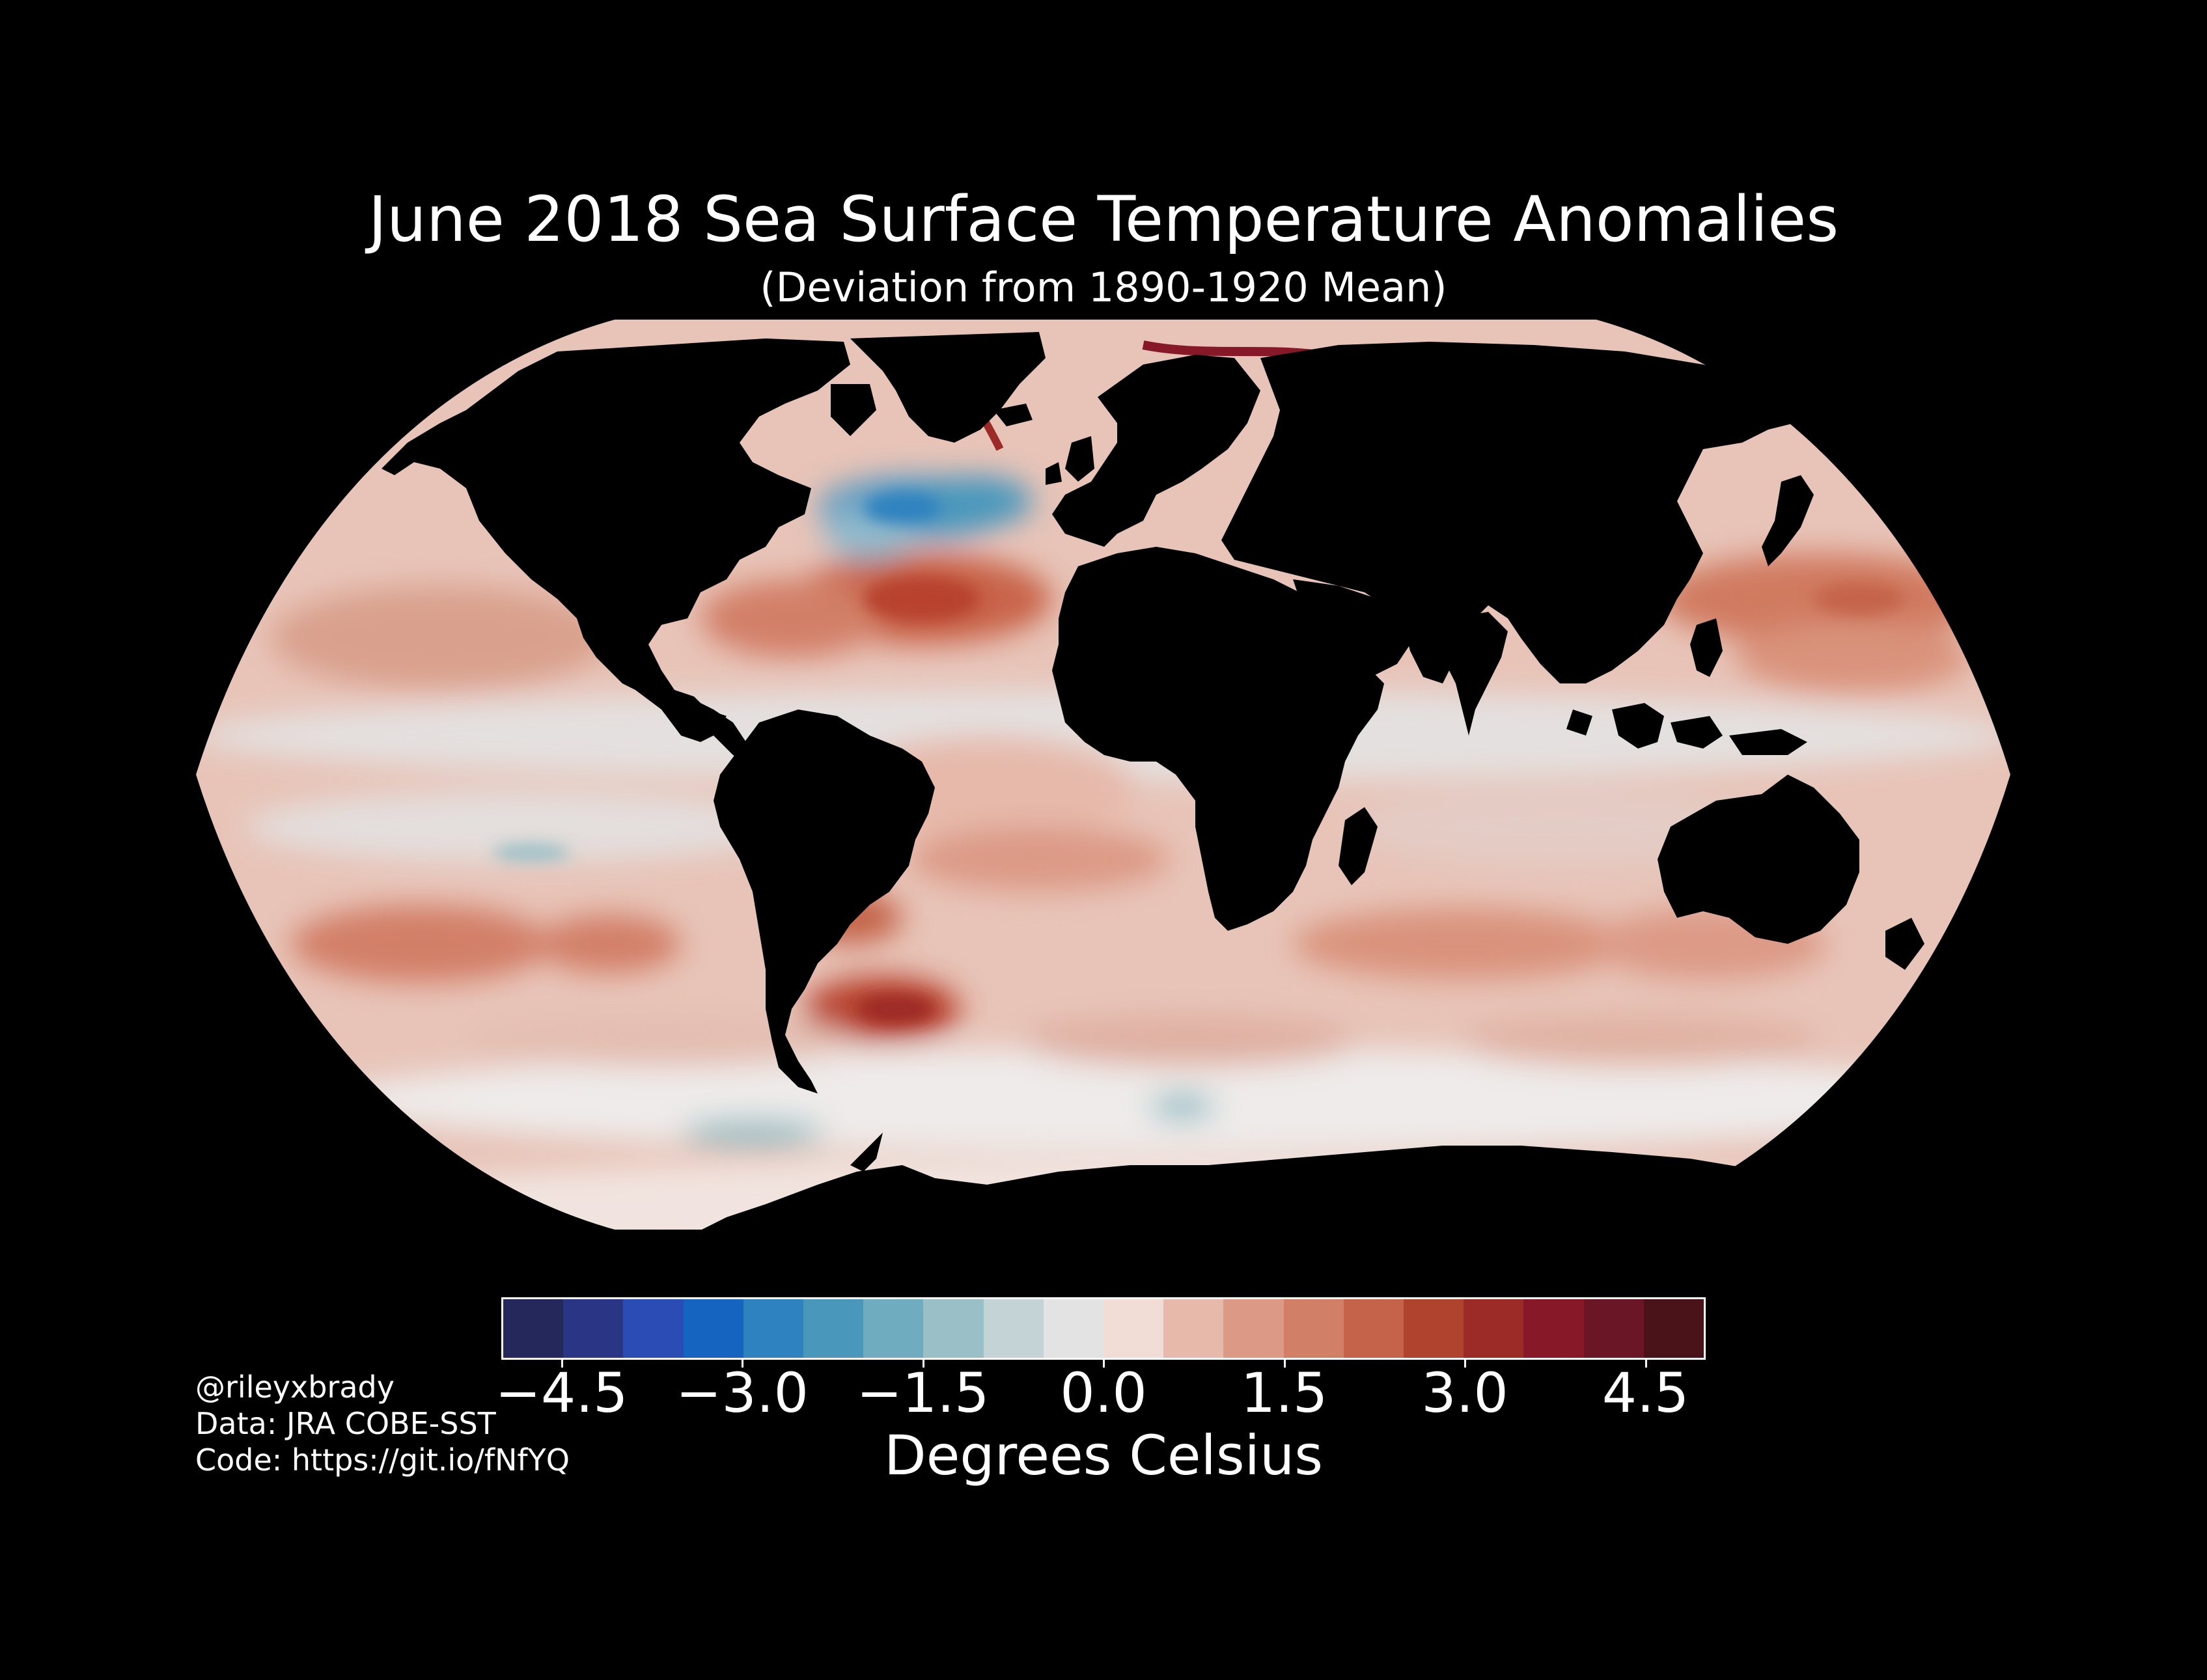 Image resolution: width=2207 pixels, height=1680 pixels. I want to click on colorbar-tick-label: 4.5, so click(1645, 1393).